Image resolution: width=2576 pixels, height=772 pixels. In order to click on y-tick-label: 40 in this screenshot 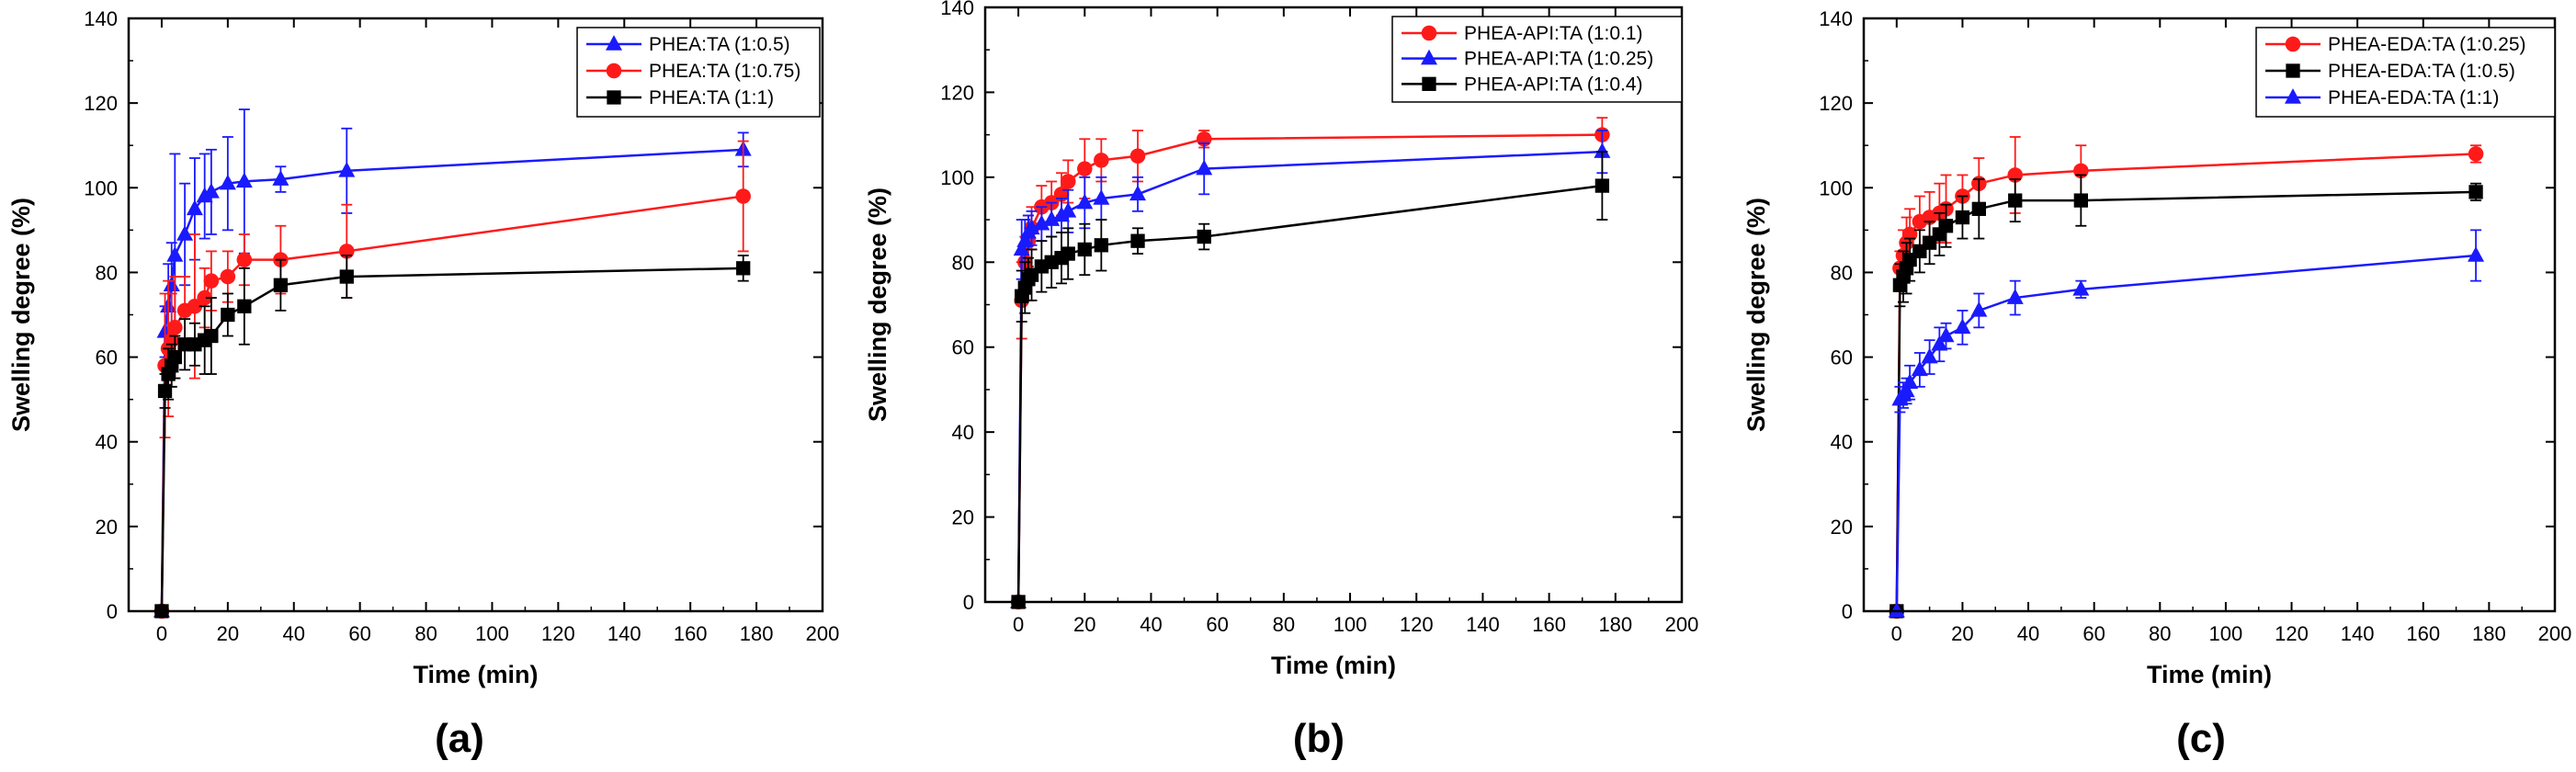, I will do `click(107, 442)`.